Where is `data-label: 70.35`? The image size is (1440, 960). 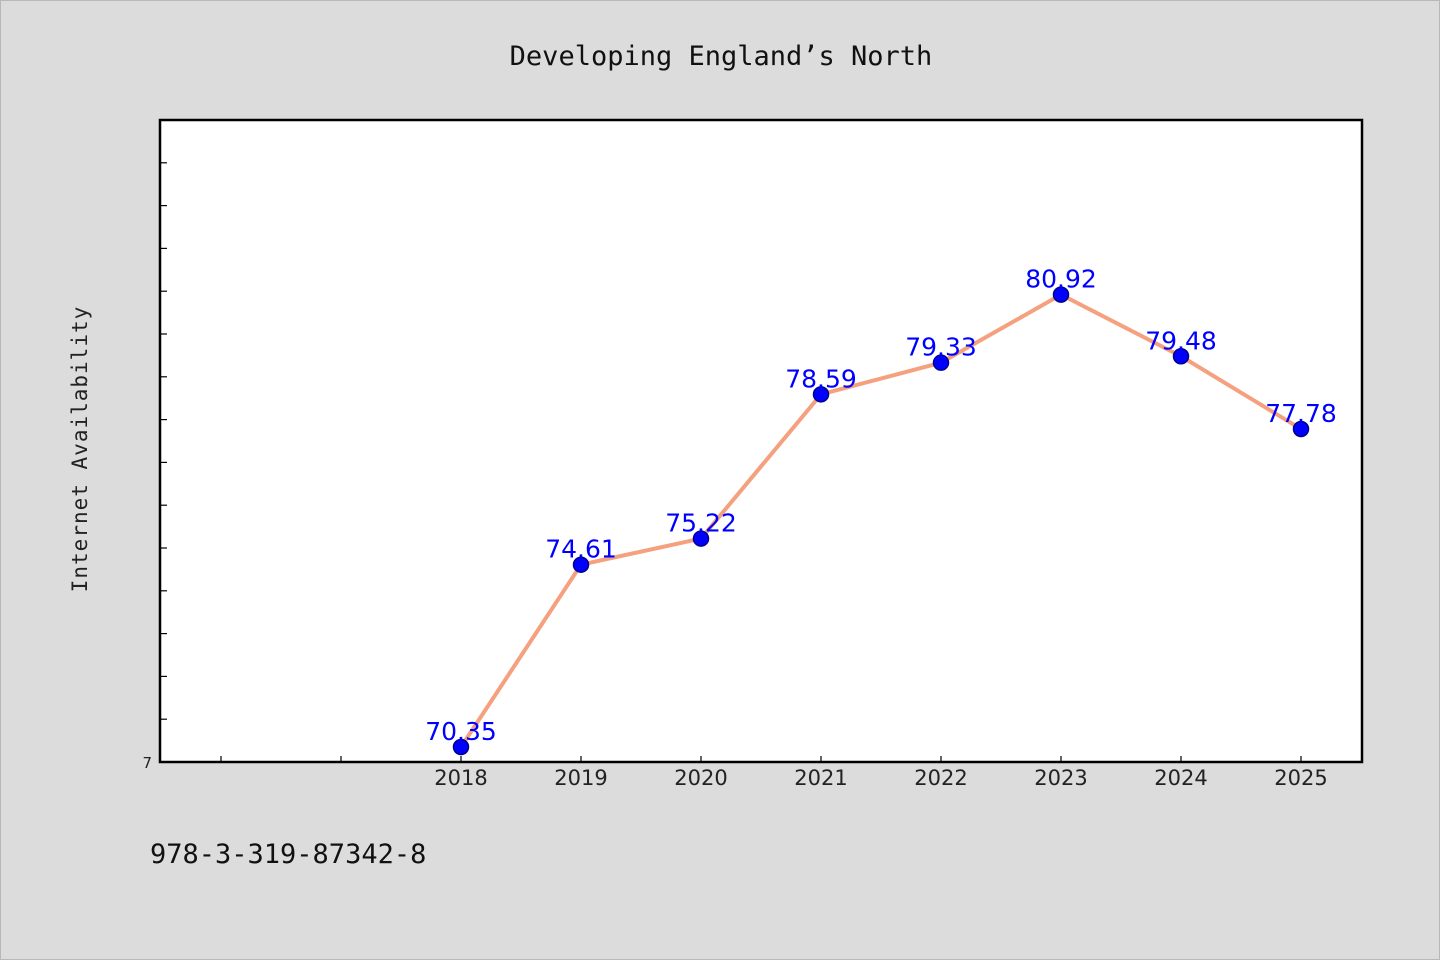
data-label: 70.35 is located at coordinates (461, 731).